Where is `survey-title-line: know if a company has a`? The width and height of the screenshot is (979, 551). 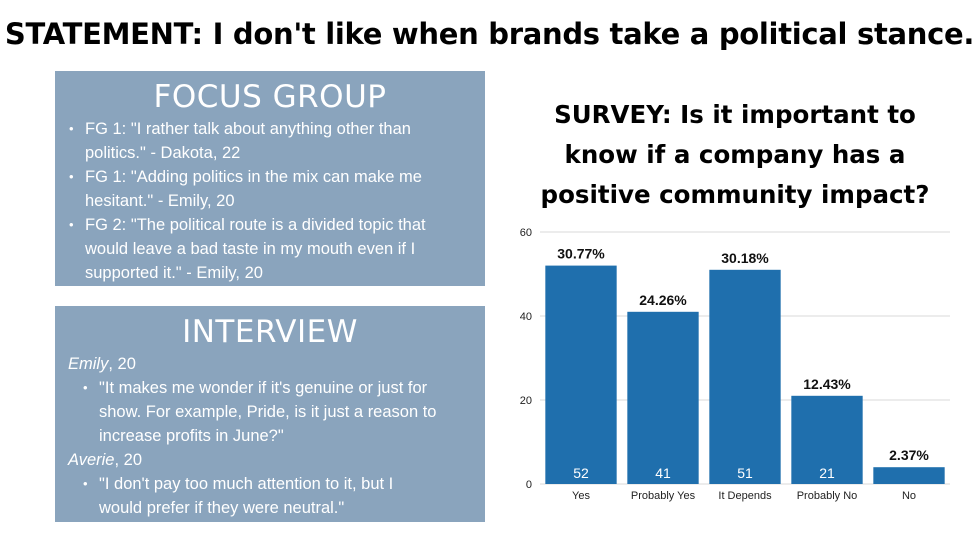
survey-title-line: know if a company has a is located at coordinates (735, 154).